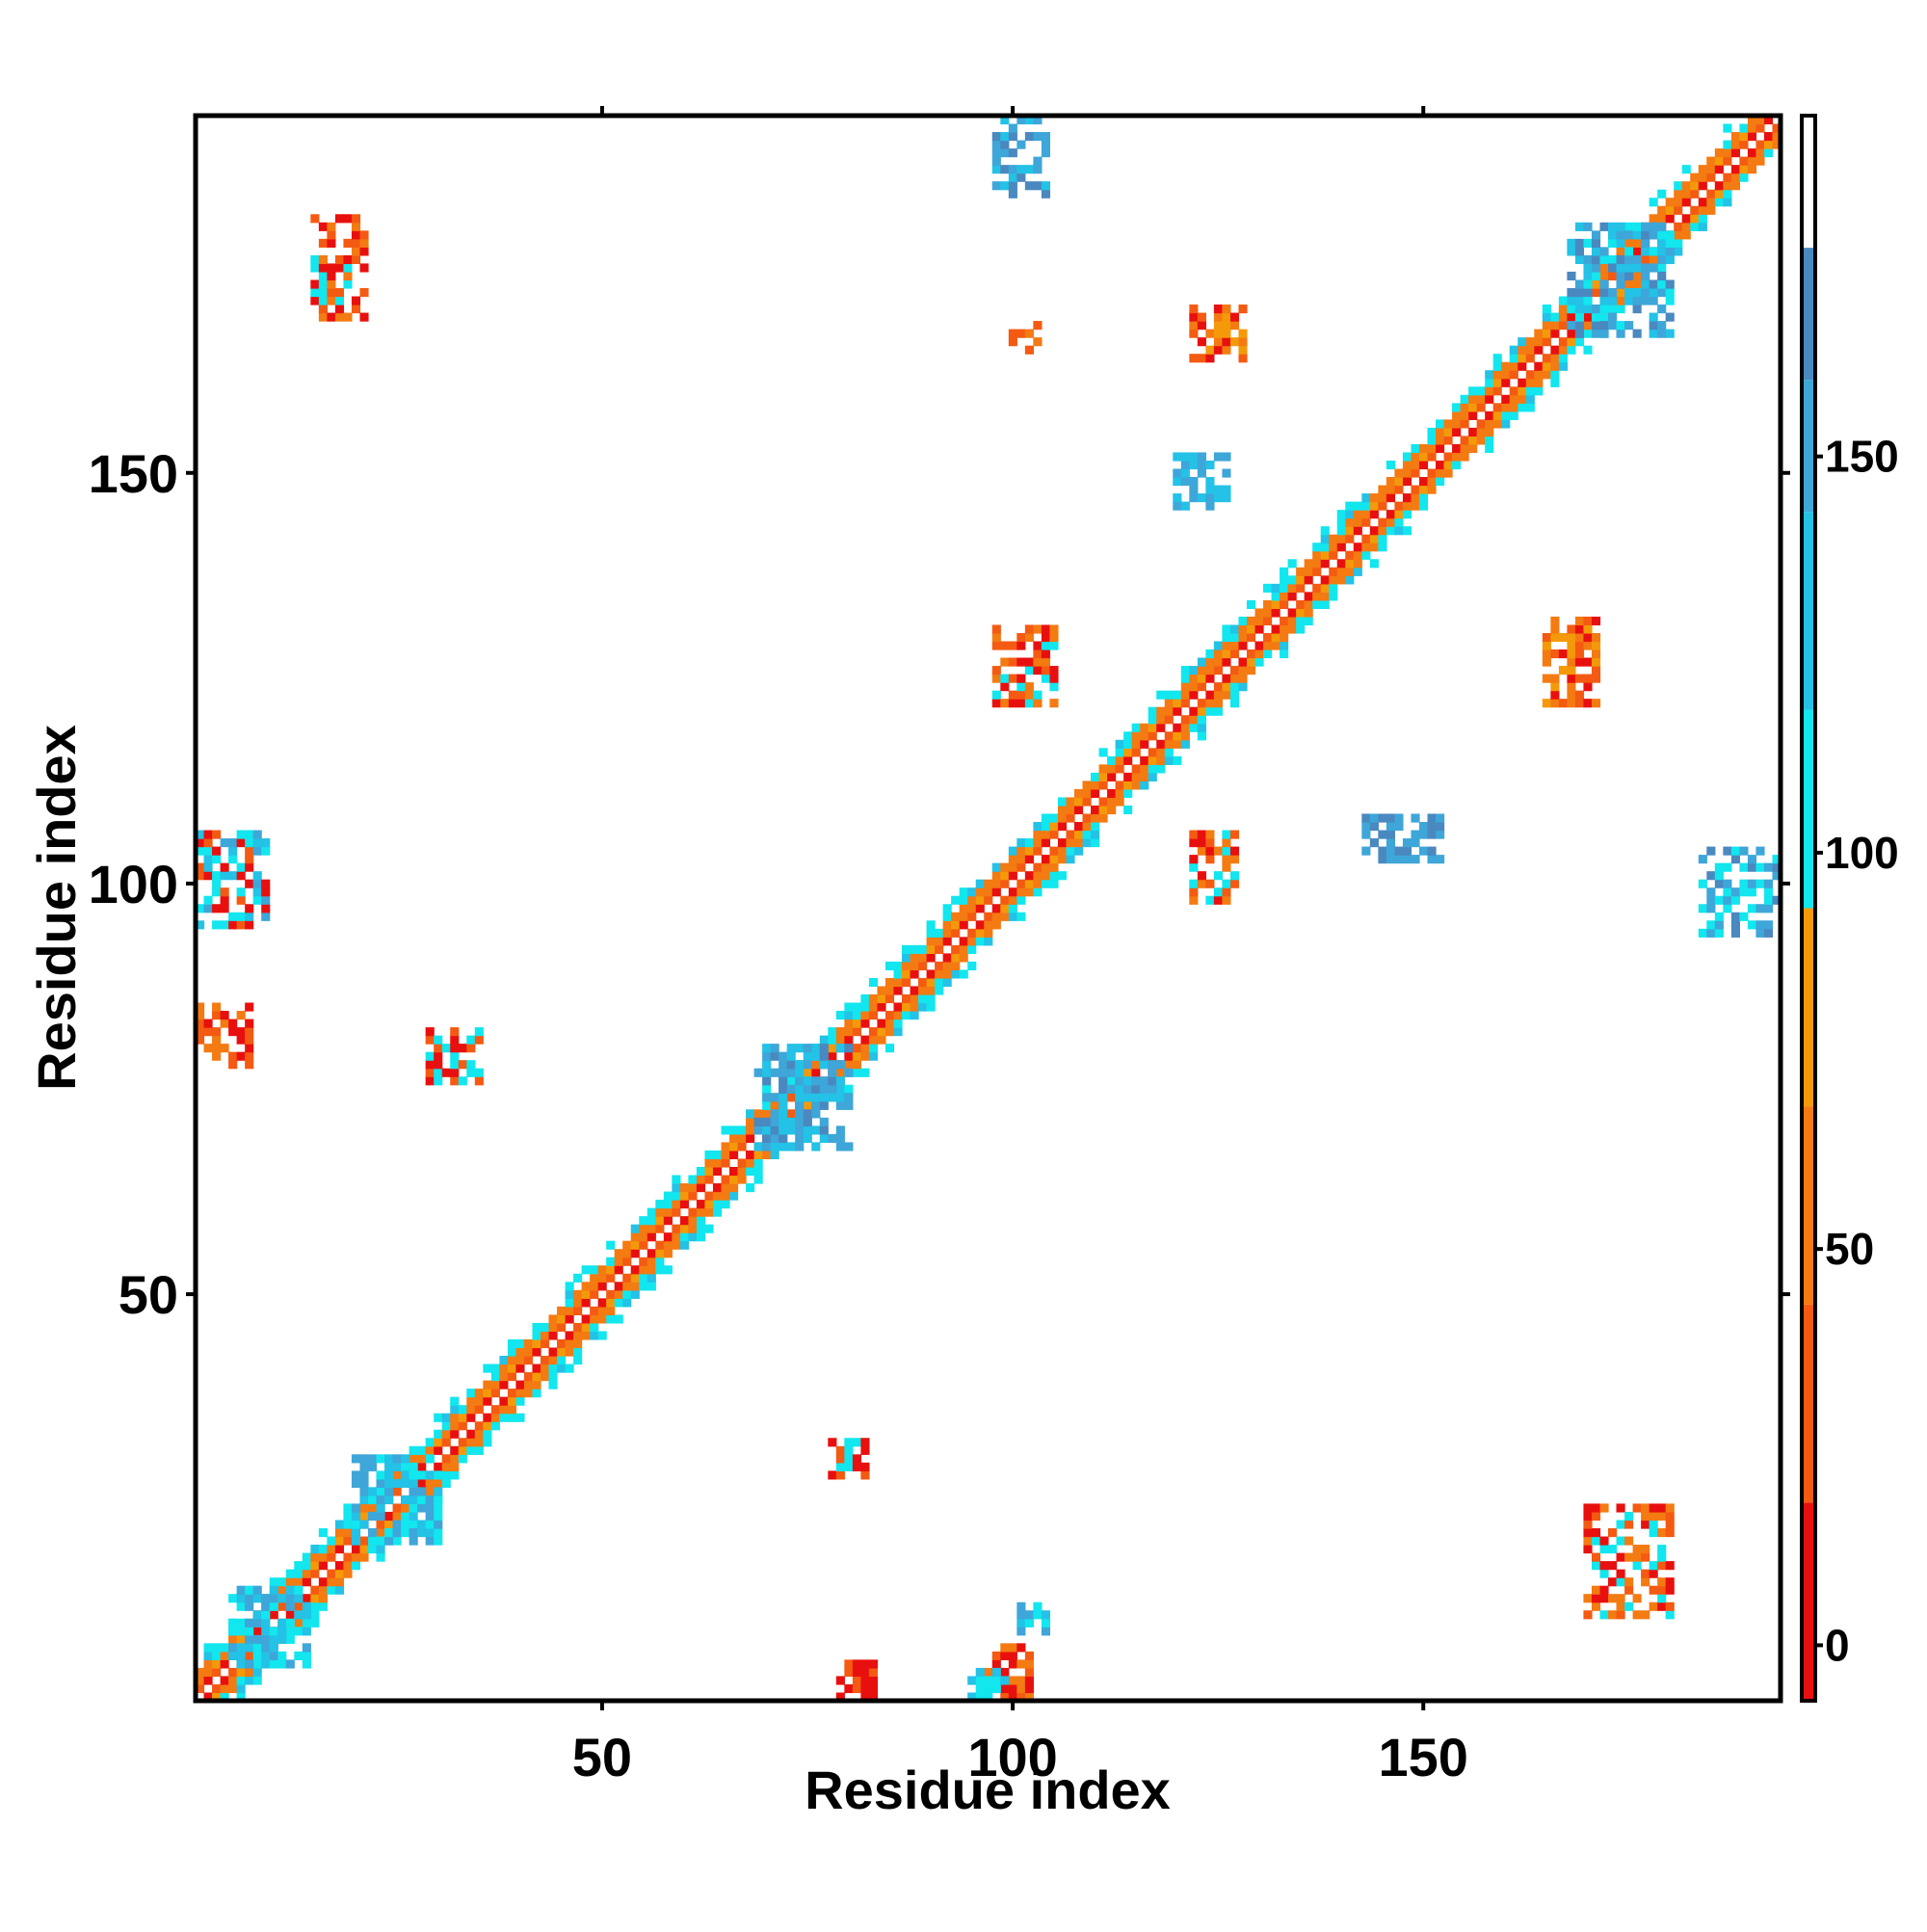 The height and width of the screenshot is (1932, 1927). What do you see at coordinates (602, 1757) in the screenshot?
I see `x-tick-label: 50` at bounding box center [602, 1757].